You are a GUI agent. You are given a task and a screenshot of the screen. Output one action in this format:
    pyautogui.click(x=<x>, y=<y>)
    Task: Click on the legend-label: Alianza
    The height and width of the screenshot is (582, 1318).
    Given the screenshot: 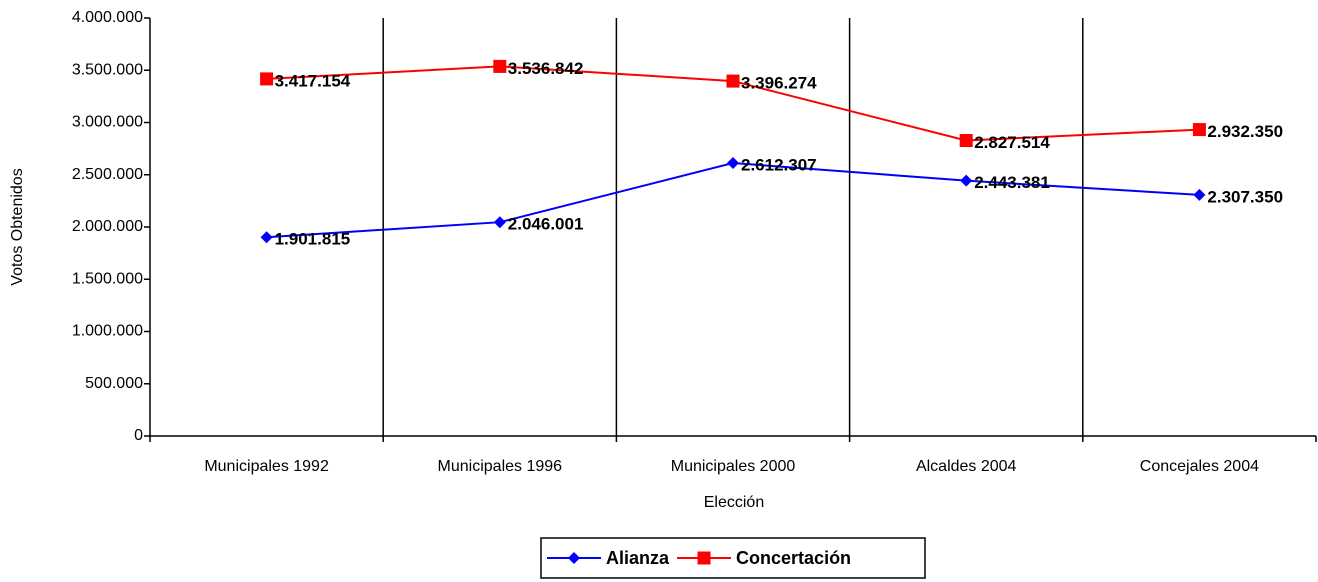 What is the action you would take?
    pyautogui.click(x=638, y=558)
    